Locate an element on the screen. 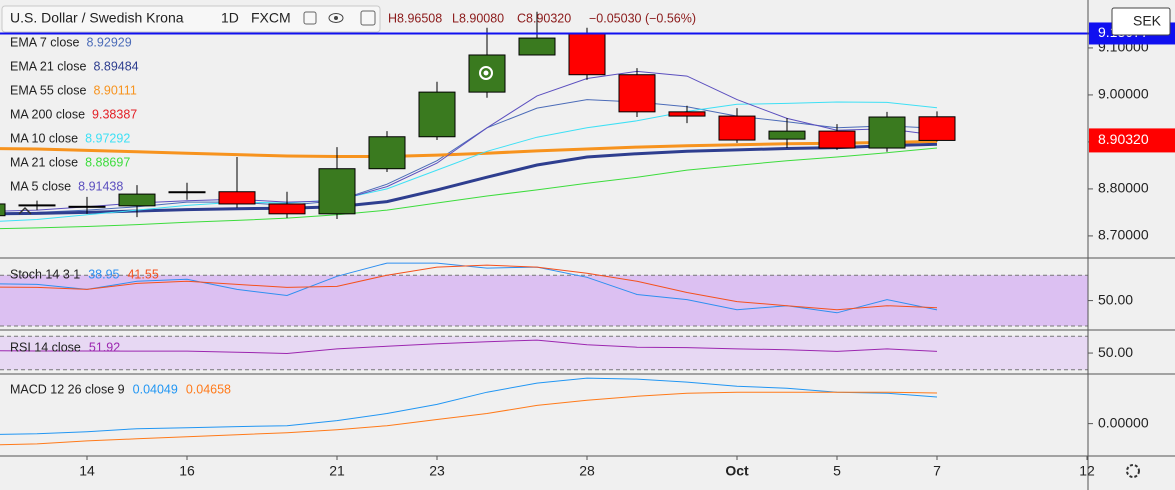 The image size is (1175, 490). ohlc-value: −0.05030 (−0.56%) is located at coordinates (642, 18).